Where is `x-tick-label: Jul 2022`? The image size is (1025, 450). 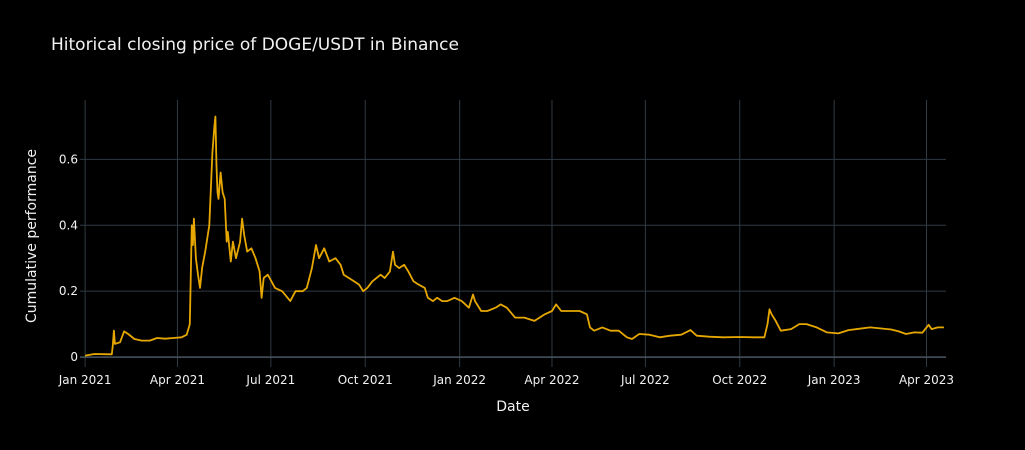 x-tick-label: Jul 2022 is located at coordinates (645, 380).